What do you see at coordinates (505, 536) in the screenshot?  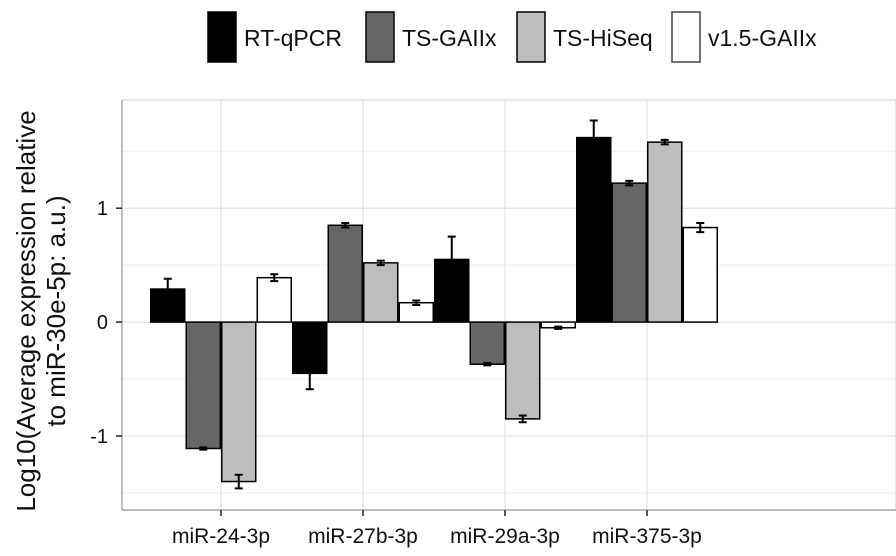 I see `x-tick-label: miR-29a-3p` at bounding box center [505, 536].